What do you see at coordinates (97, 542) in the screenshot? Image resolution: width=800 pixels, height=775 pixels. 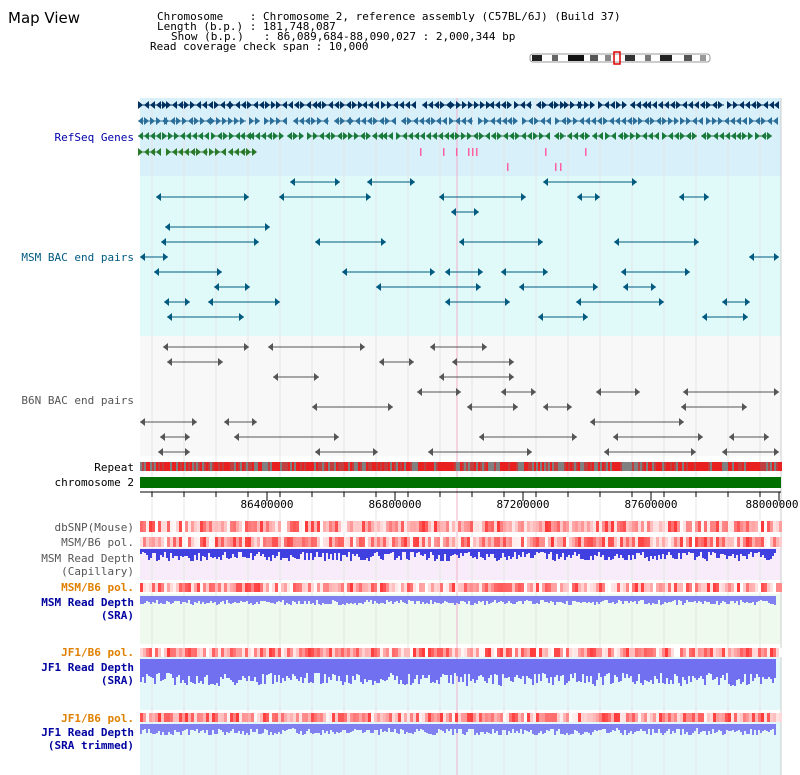 I see `msm-b6-pol-label: MSM/B6 pol.` at bounding box center [97, 542].